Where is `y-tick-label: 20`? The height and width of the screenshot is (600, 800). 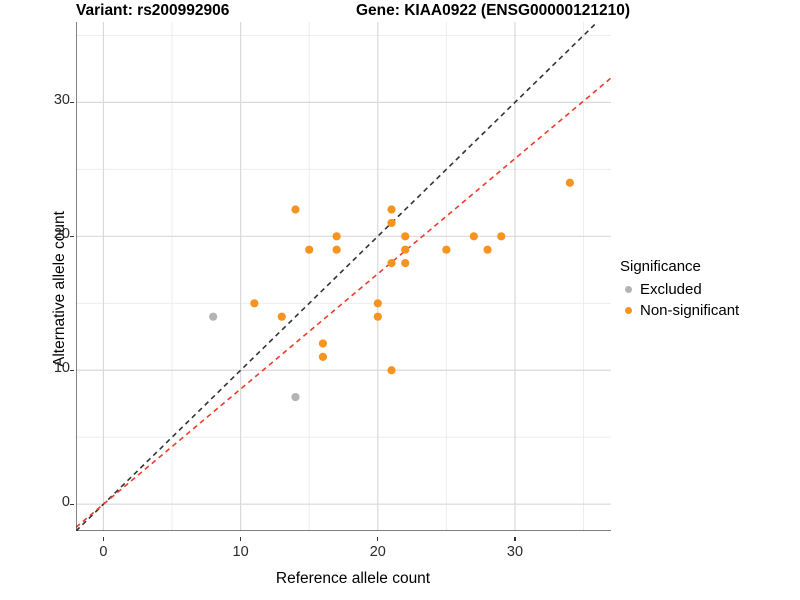
y-tick-label: 20 is located at coordinates (61, 234).